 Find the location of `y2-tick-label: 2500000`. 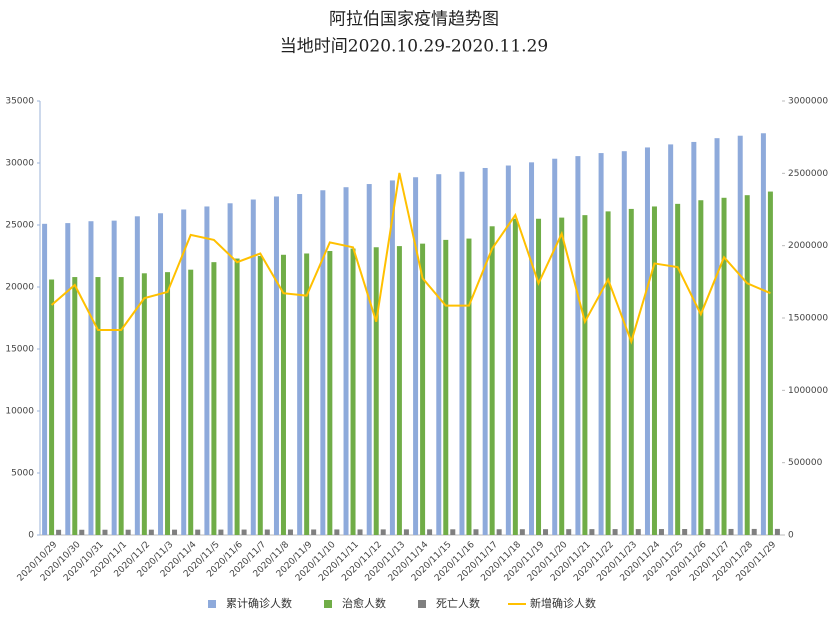

y2-tick-label: 2500000 is located at coordinates (808, 174).